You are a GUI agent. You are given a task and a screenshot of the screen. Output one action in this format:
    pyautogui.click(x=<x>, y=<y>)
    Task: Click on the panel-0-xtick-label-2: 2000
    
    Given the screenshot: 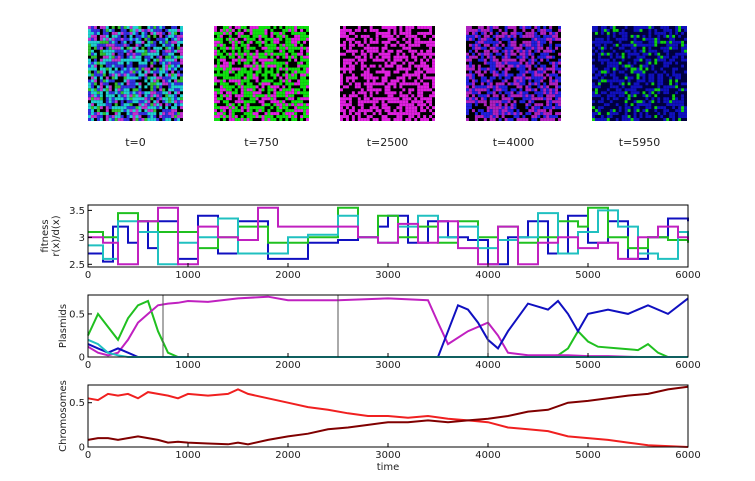 What is the action you would take?
    pyautogui.click(x=287, y=275)
    